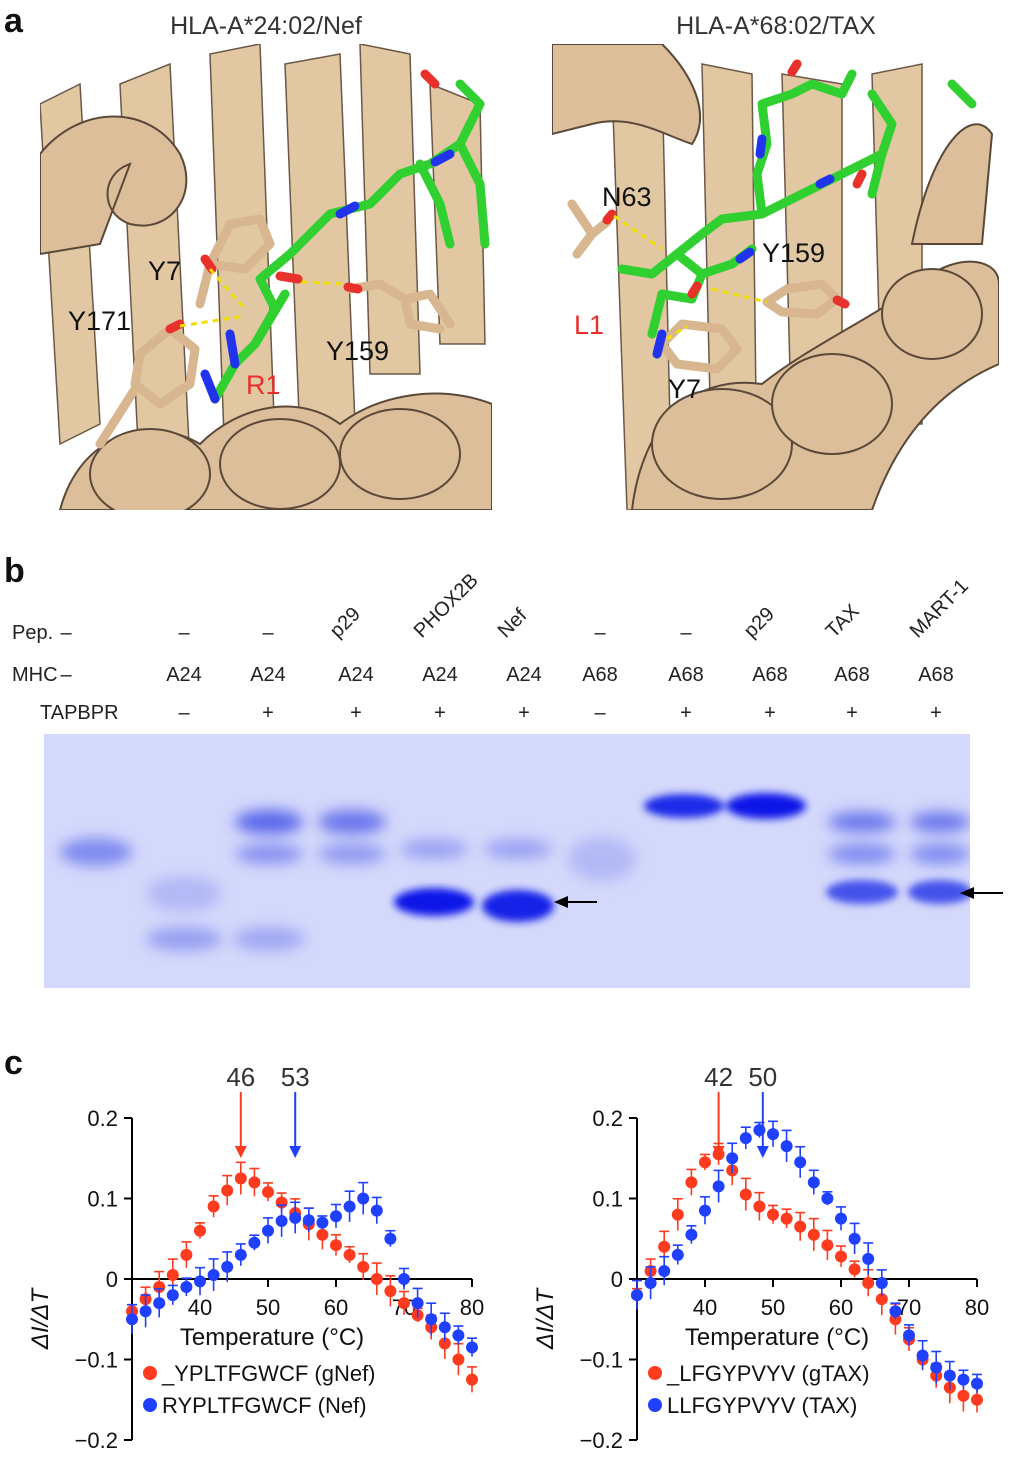 The image size is (1011, 1465). I want to click on y-axis-label: ΔI/ΔT, so click(40, 1319).